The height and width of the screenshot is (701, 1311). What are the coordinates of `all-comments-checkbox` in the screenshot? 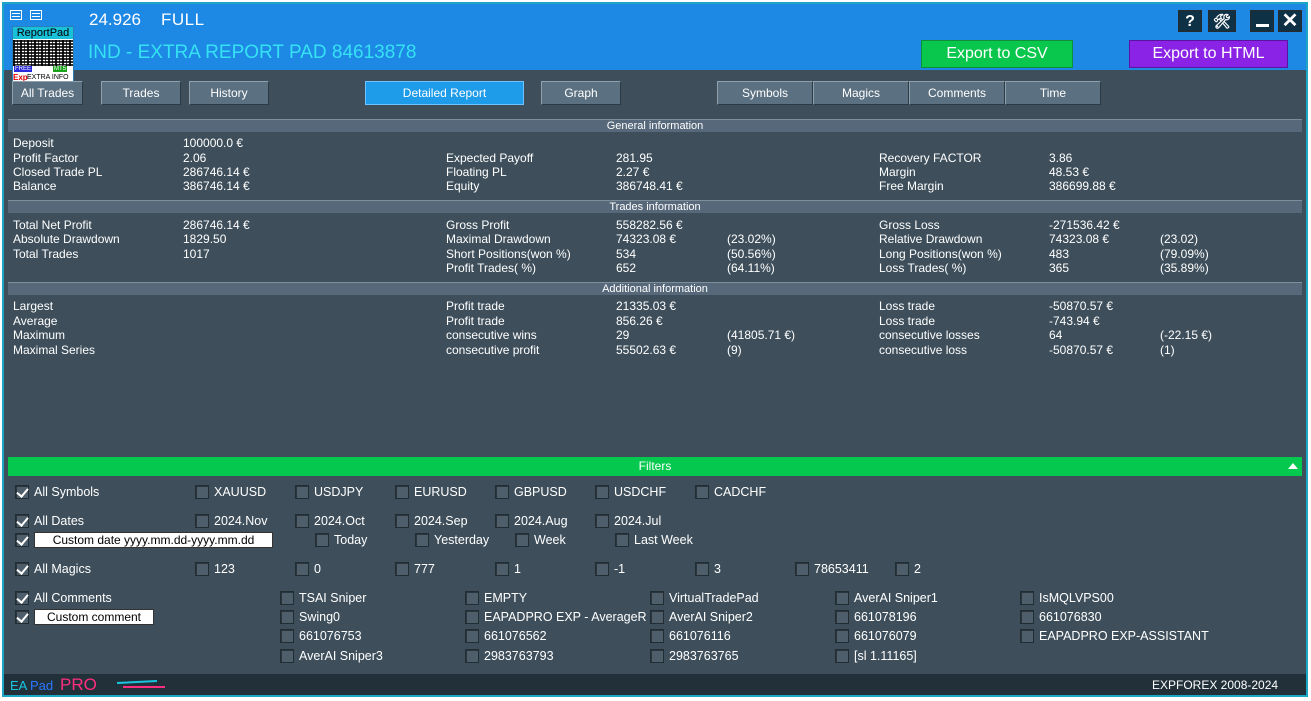 It's located at (22, 598).